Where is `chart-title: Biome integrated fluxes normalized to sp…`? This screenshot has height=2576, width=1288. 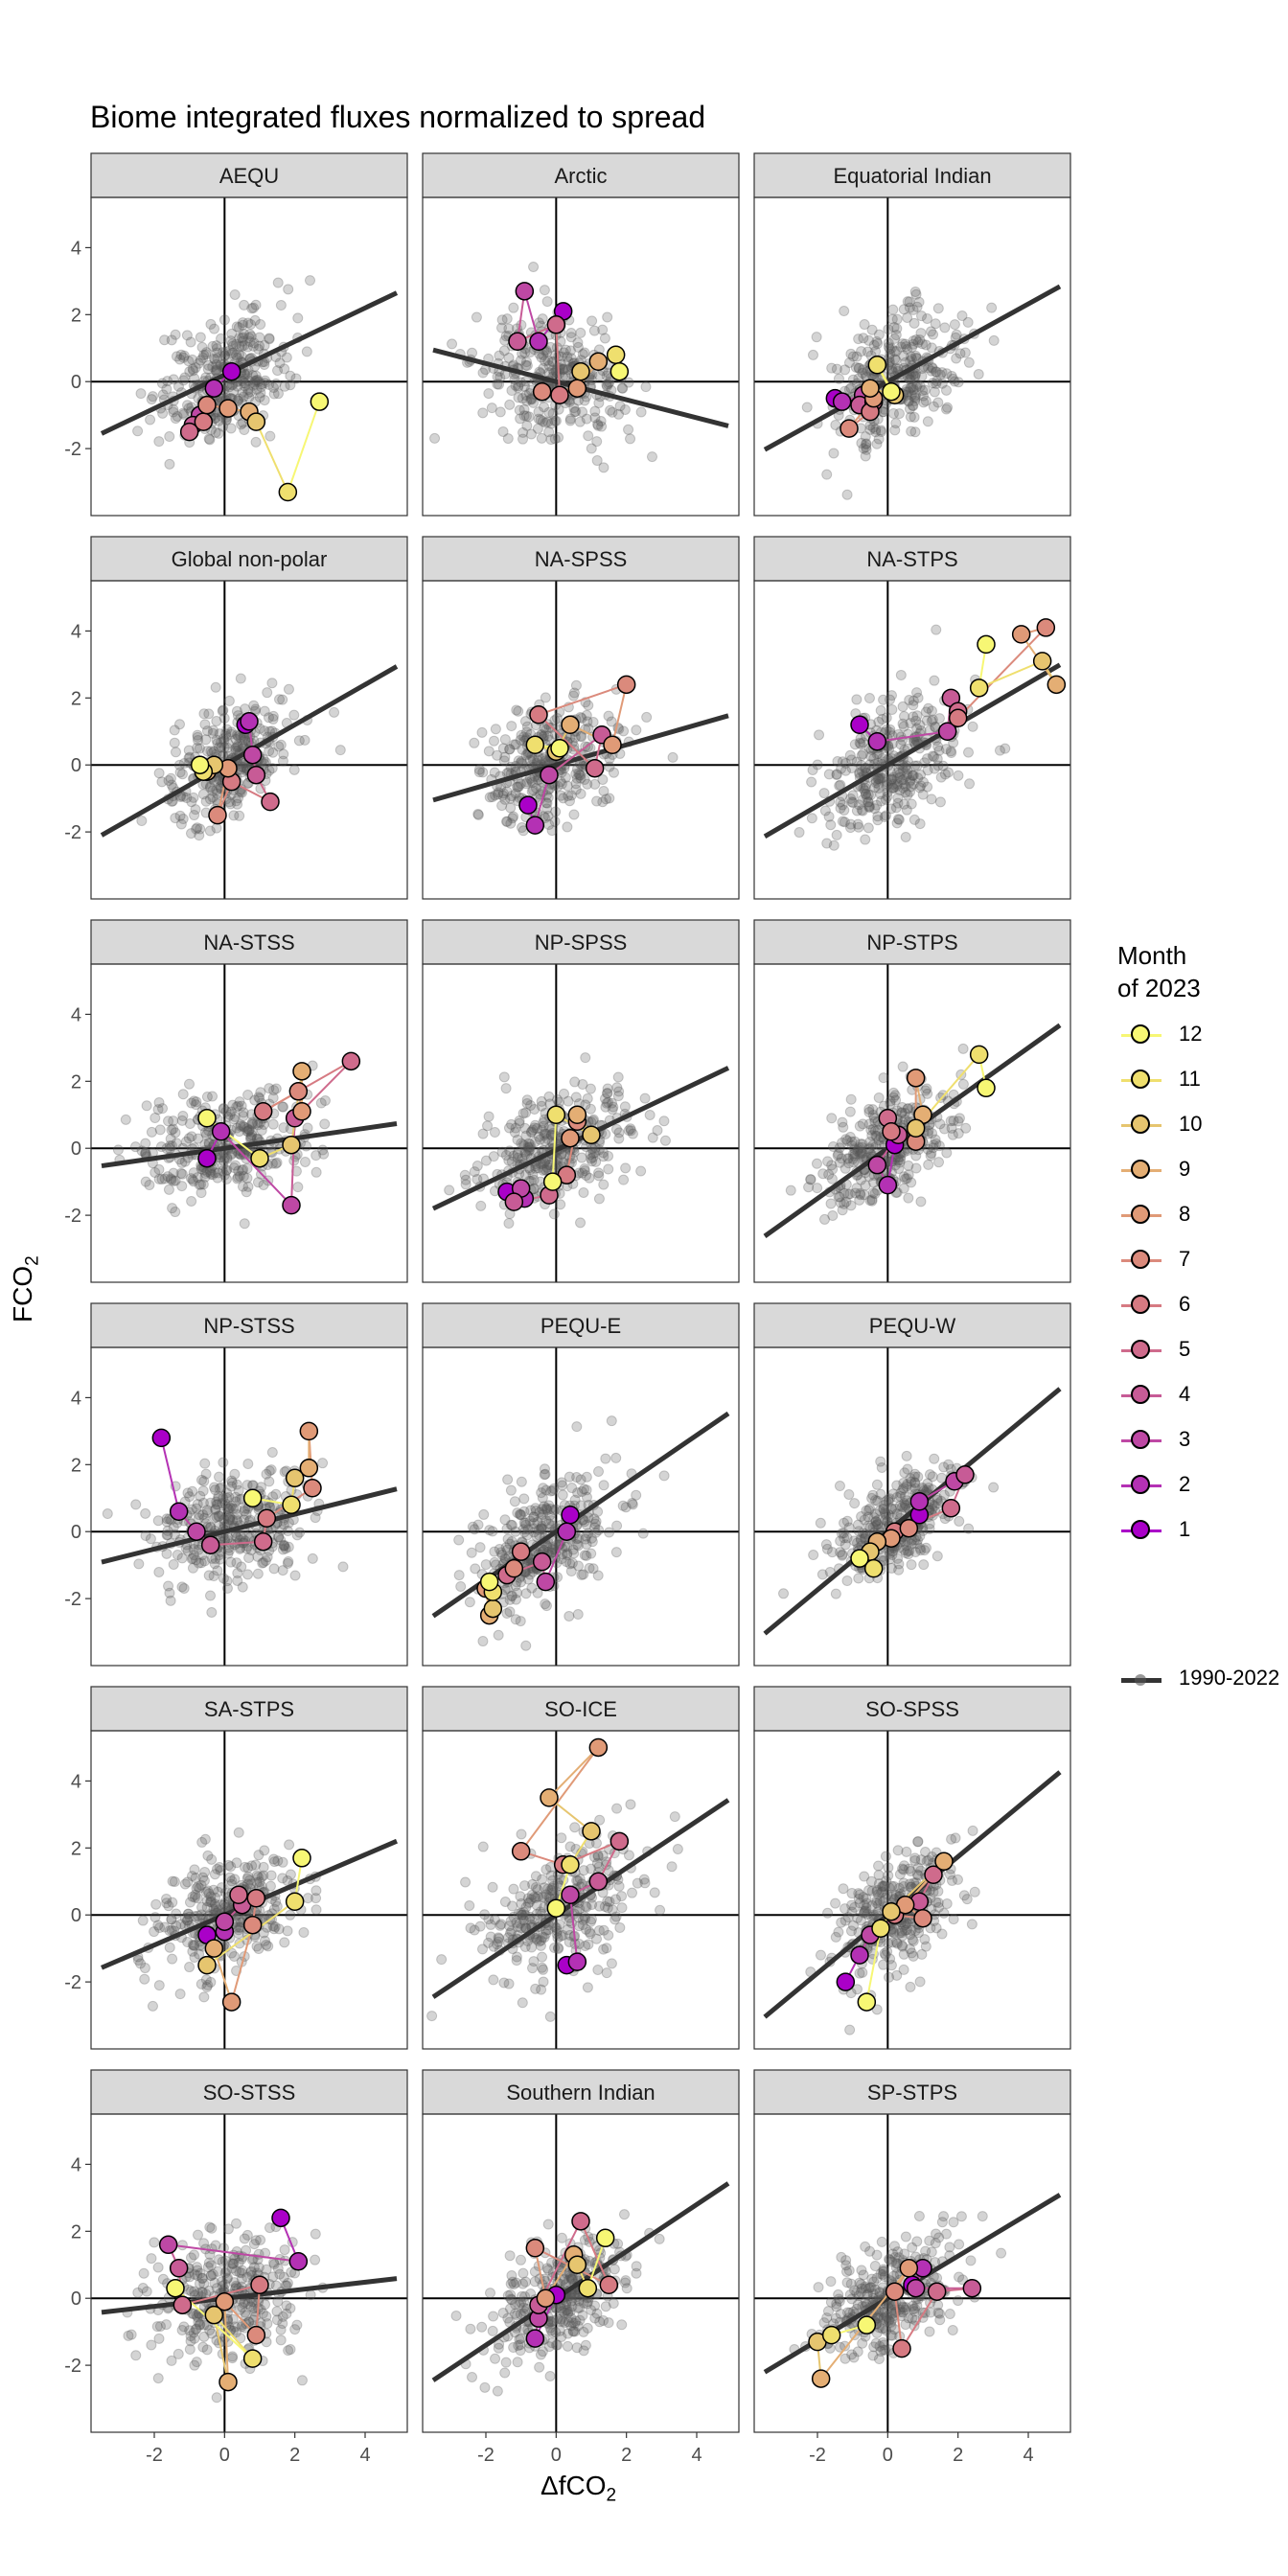 chart-title: Biome integrated fluxes normalized to sp… is located at coordinates (398, 117).